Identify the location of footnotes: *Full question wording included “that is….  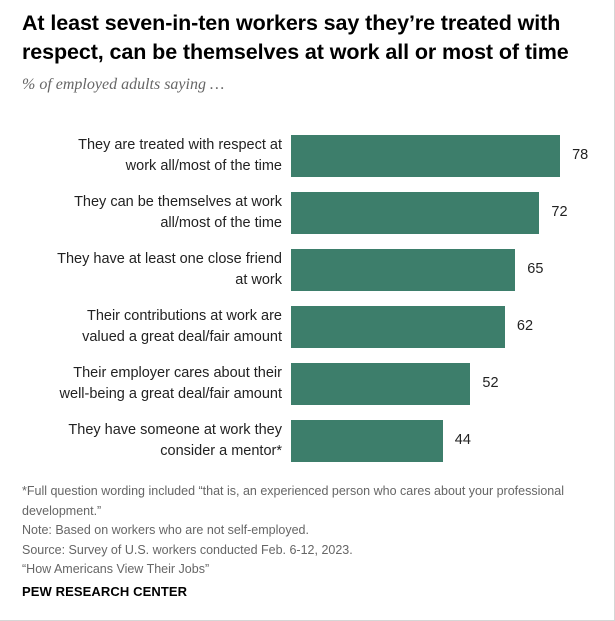
(312, 531).